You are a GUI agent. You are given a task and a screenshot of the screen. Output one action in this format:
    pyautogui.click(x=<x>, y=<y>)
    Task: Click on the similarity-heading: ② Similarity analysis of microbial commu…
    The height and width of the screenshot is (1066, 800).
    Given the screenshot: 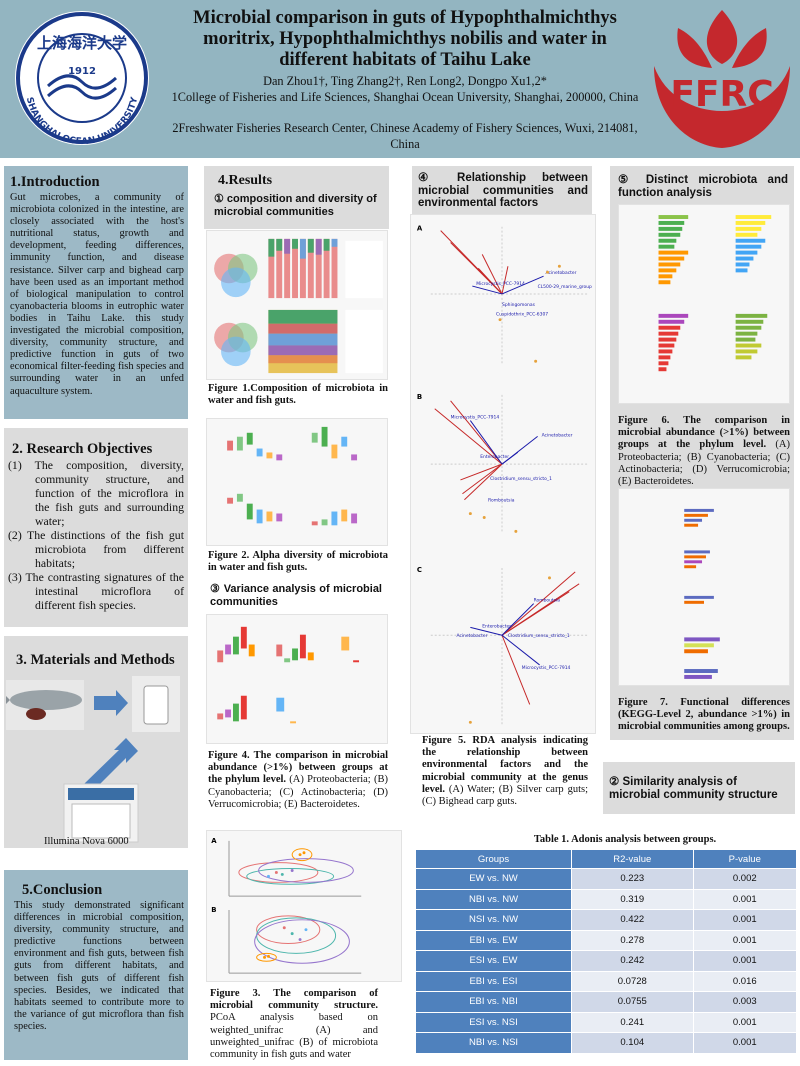 What is the action you would take?
    pyautogui.click(x=693, y=788)
    